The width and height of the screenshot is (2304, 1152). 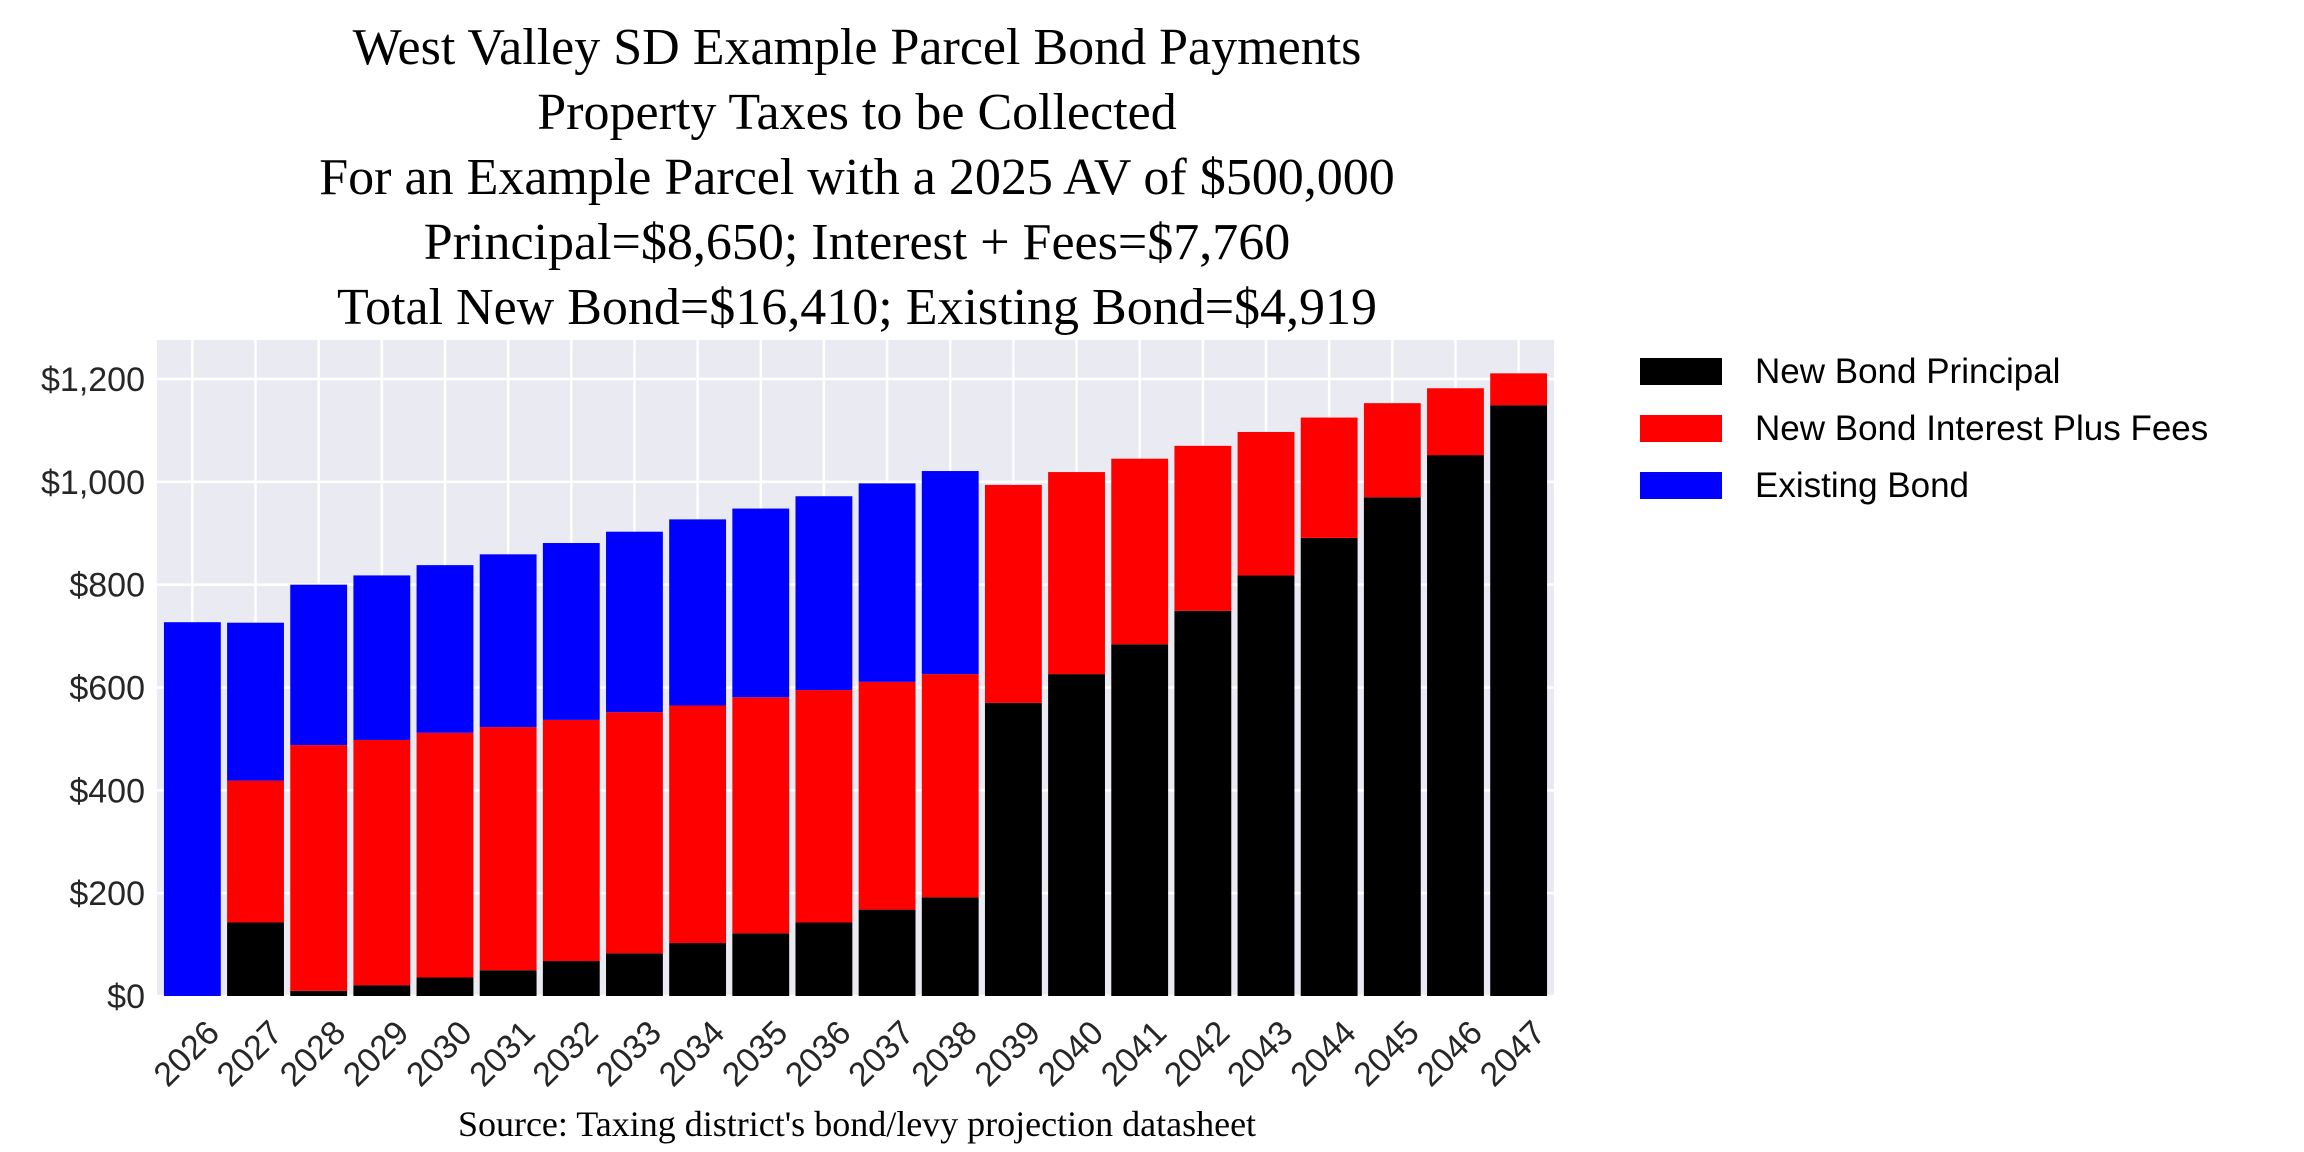 I want to click on y-tick-label: $0, so click(x=126, y=997).